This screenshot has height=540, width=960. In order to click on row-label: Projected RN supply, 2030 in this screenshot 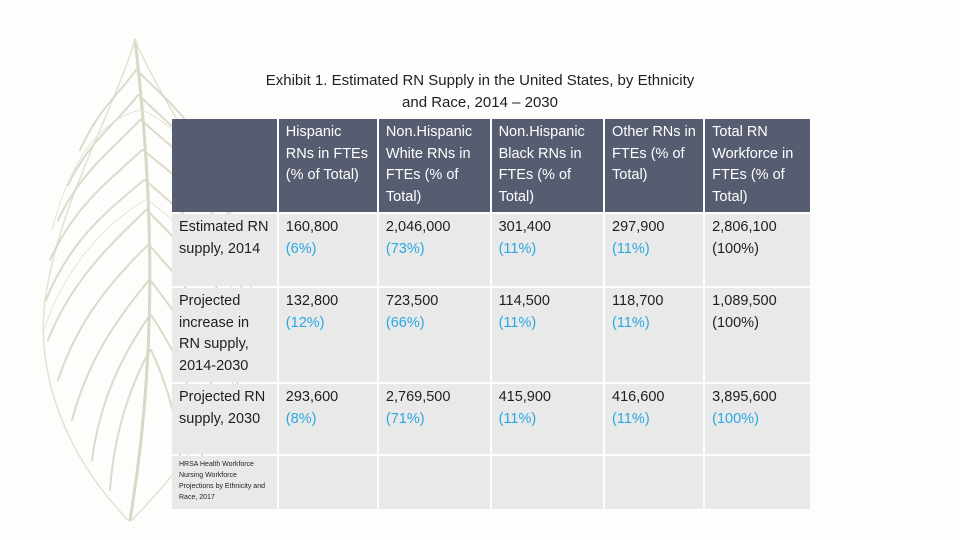, I will do `click(224, 419)`.